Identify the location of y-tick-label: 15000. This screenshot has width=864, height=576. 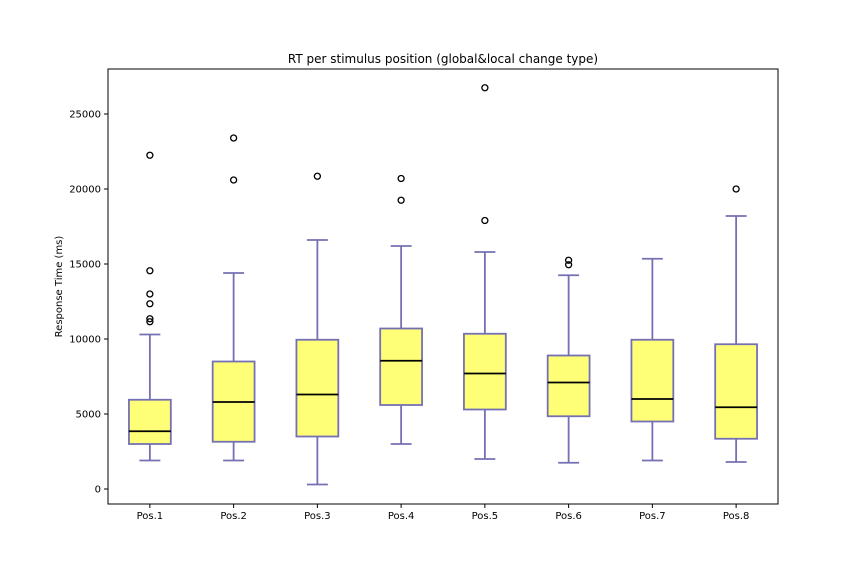
(85, 265).